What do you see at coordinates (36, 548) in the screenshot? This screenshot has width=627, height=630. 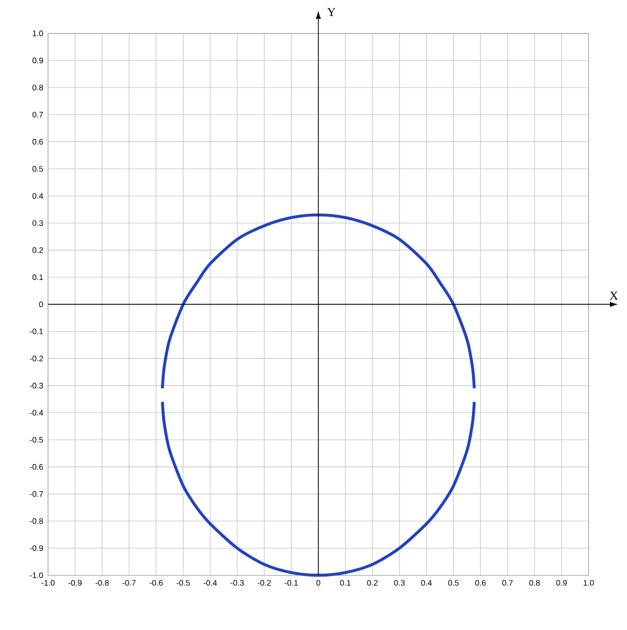 I see `y-tick-label: -0.9` at bounding box center [36, 548].